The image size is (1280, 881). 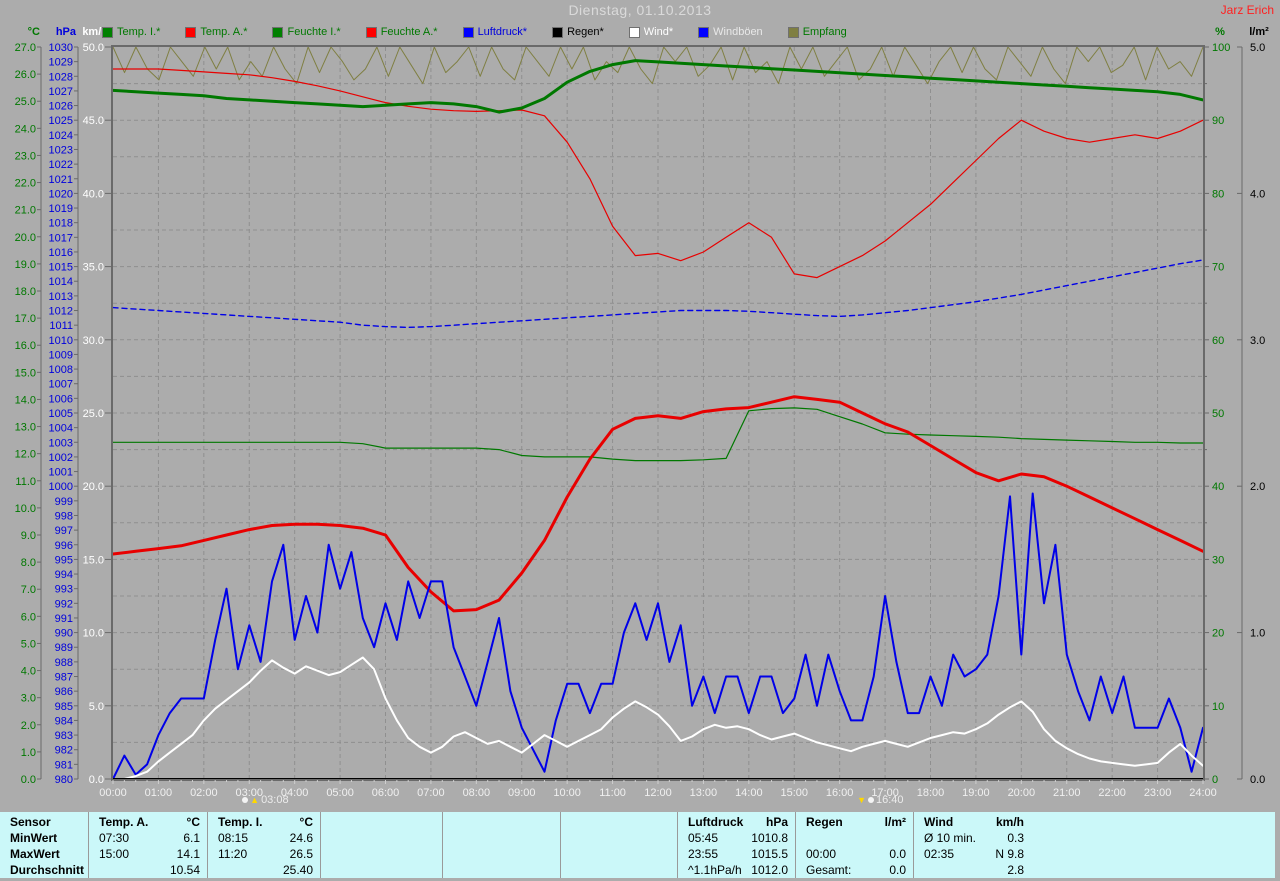 I want to click on tick-label-pct: 0, so click(x=1215, y=780).